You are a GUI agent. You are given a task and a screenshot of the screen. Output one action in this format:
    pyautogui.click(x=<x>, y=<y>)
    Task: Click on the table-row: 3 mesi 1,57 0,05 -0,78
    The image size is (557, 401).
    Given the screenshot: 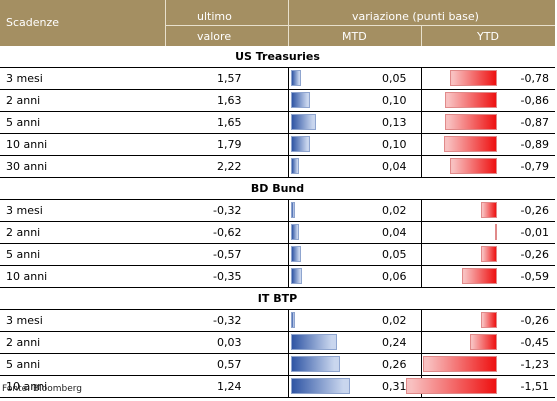 What is the action you would take?
    pyautogui.click(x=277, y=78)
    